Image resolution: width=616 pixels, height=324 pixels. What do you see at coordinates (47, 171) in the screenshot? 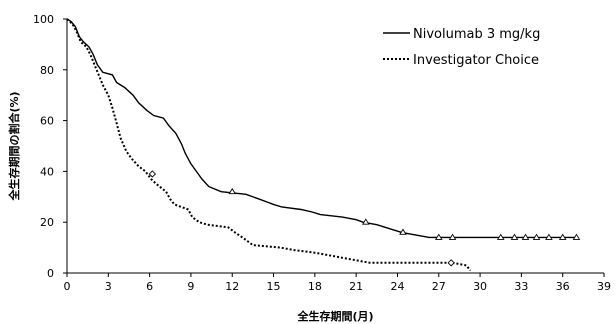
I see `y-tick-label: 40` at bounding box center [47, 171].